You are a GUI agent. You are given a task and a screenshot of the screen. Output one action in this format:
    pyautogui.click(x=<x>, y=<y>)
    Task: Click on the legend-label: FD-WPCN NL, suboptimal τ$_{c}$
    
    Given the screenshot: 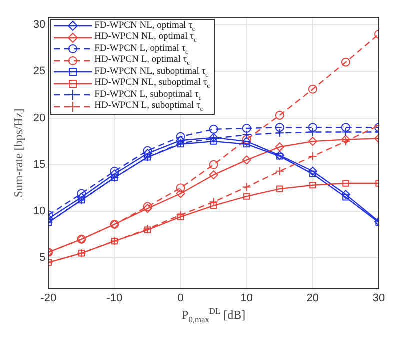 What is the action you would take?
    pyautogui.click(x=151, y=72)
    